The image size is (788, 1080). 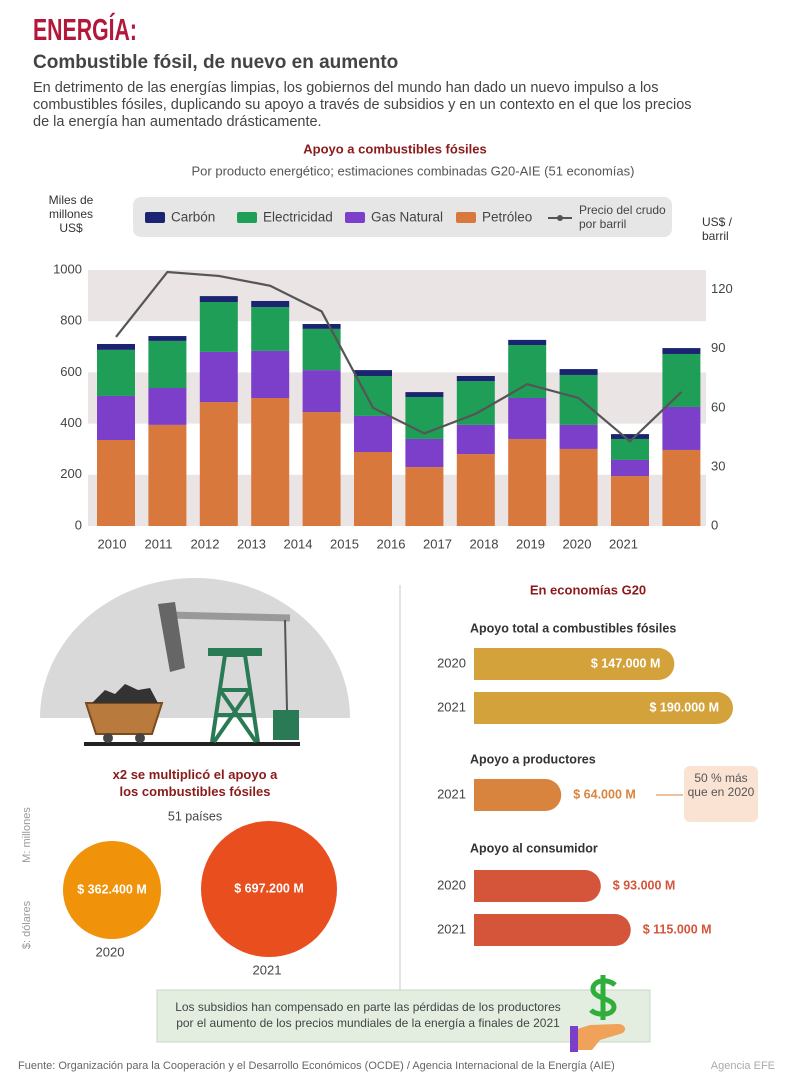 What do you see at coordinates (623, 543) in the screenshot?
I see `x-tick-label: 2021` at bounding box center [623, 543].